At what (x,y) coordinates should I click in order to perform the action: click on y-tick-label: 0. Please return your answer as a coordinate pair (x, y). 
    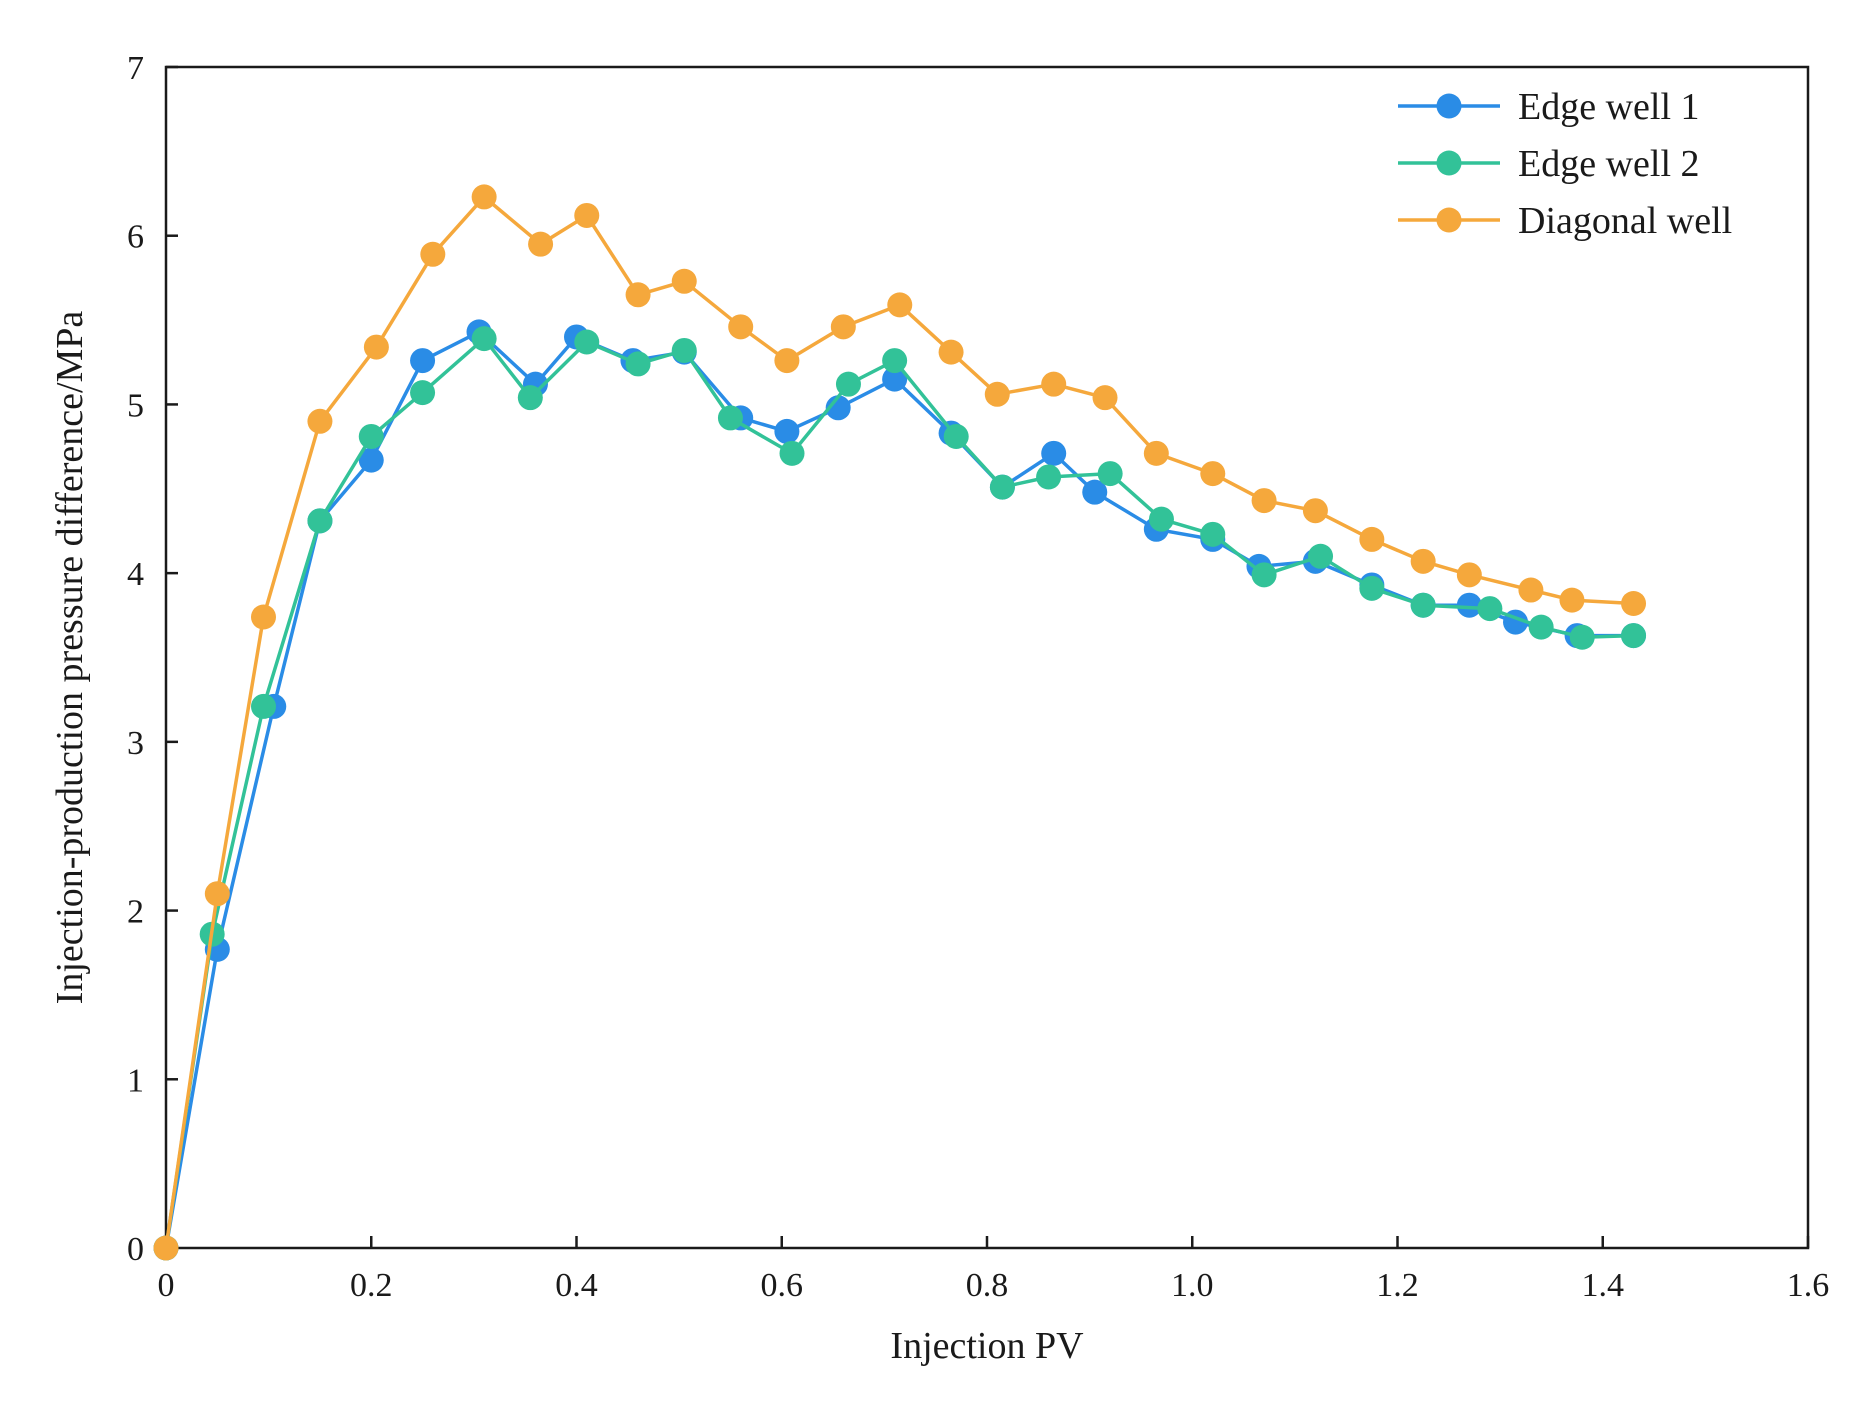
    Looking at the image, I should click on (135, 1249).